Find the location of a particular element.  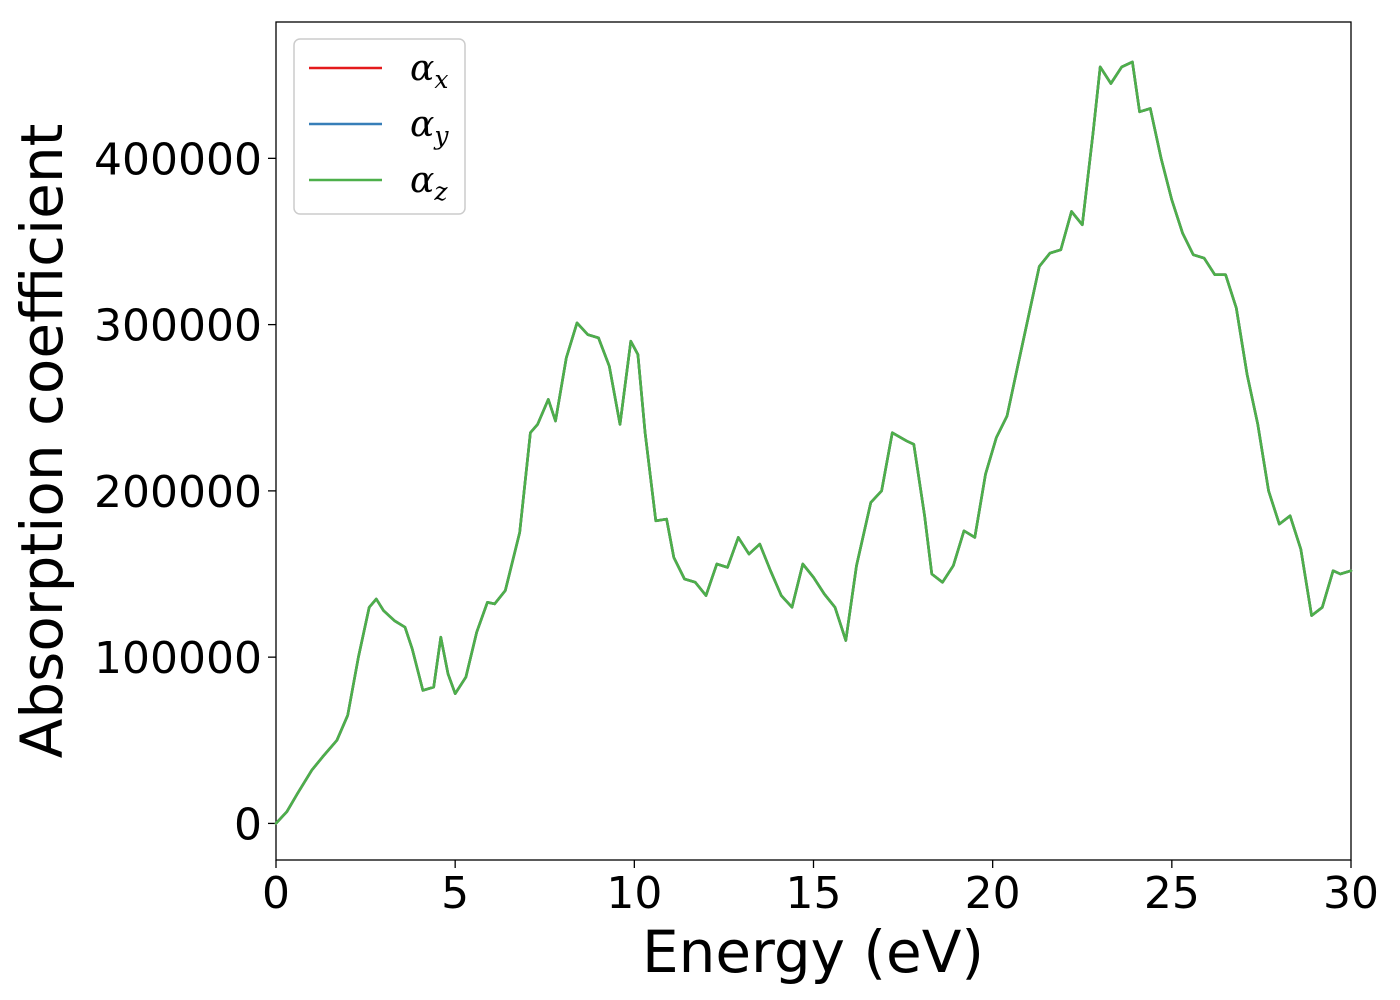

y-tick-label: 100000 is located at coordinates (178, 658).